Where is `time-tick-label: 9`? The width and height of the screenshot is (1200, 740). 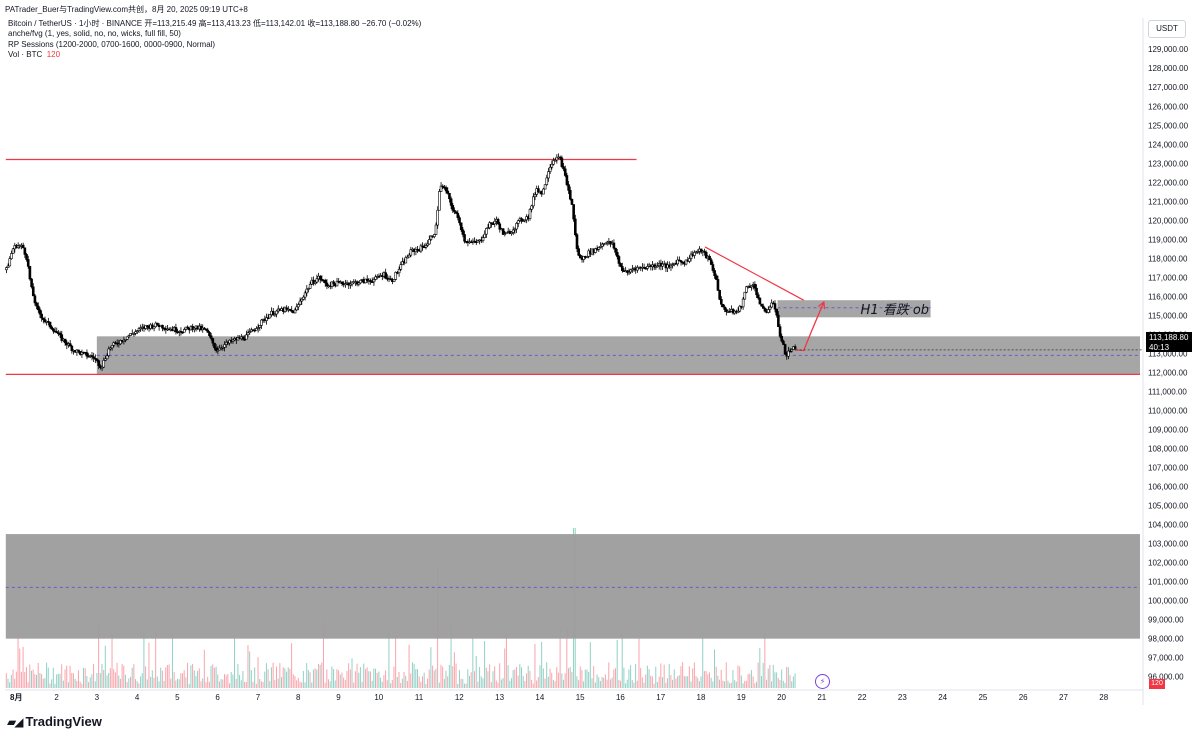 time-tick-label: 9 is located at coordinates (338, 697).